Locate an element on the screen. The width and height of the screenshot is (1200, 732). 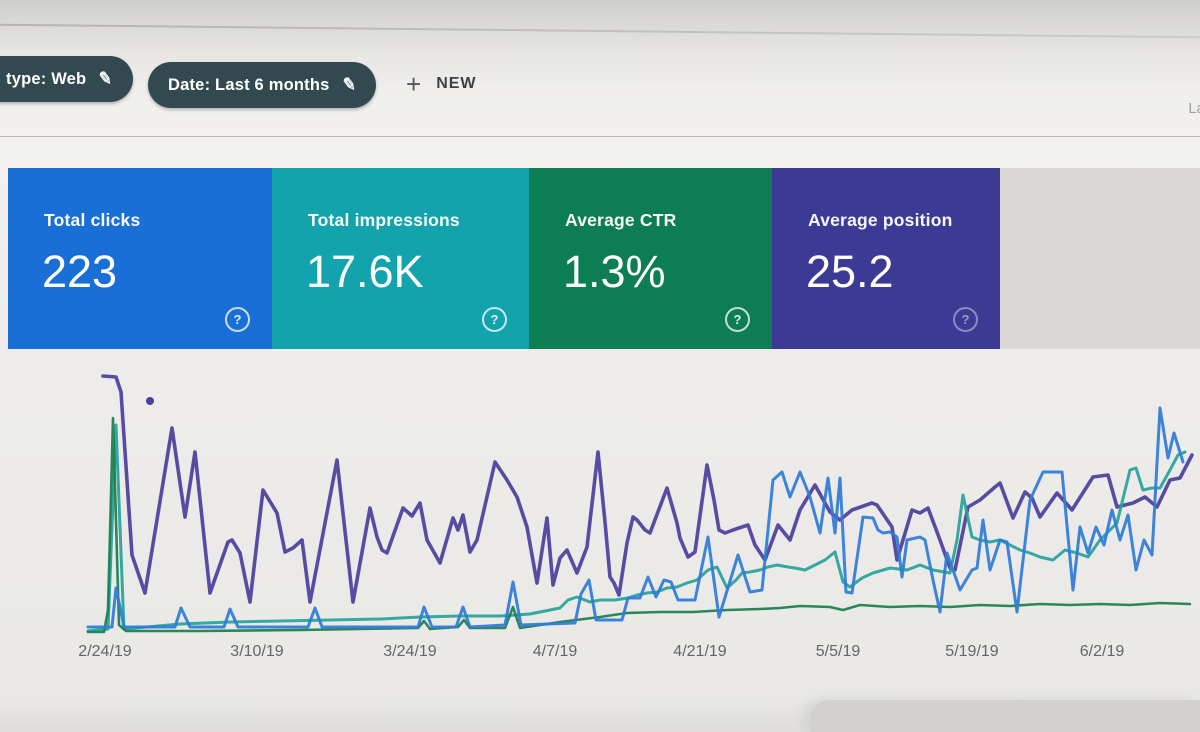
card-average-position: Average position 25.2 ? is located at coordinates (886, 258).